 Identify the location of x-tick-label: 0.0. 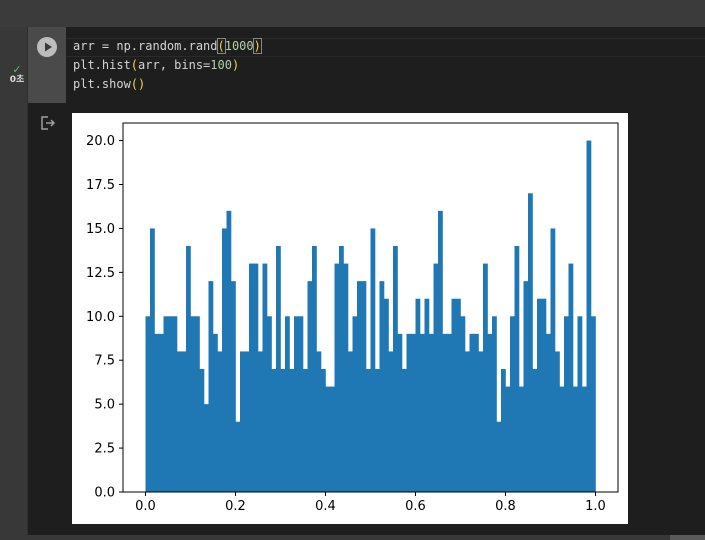
(145, 506).